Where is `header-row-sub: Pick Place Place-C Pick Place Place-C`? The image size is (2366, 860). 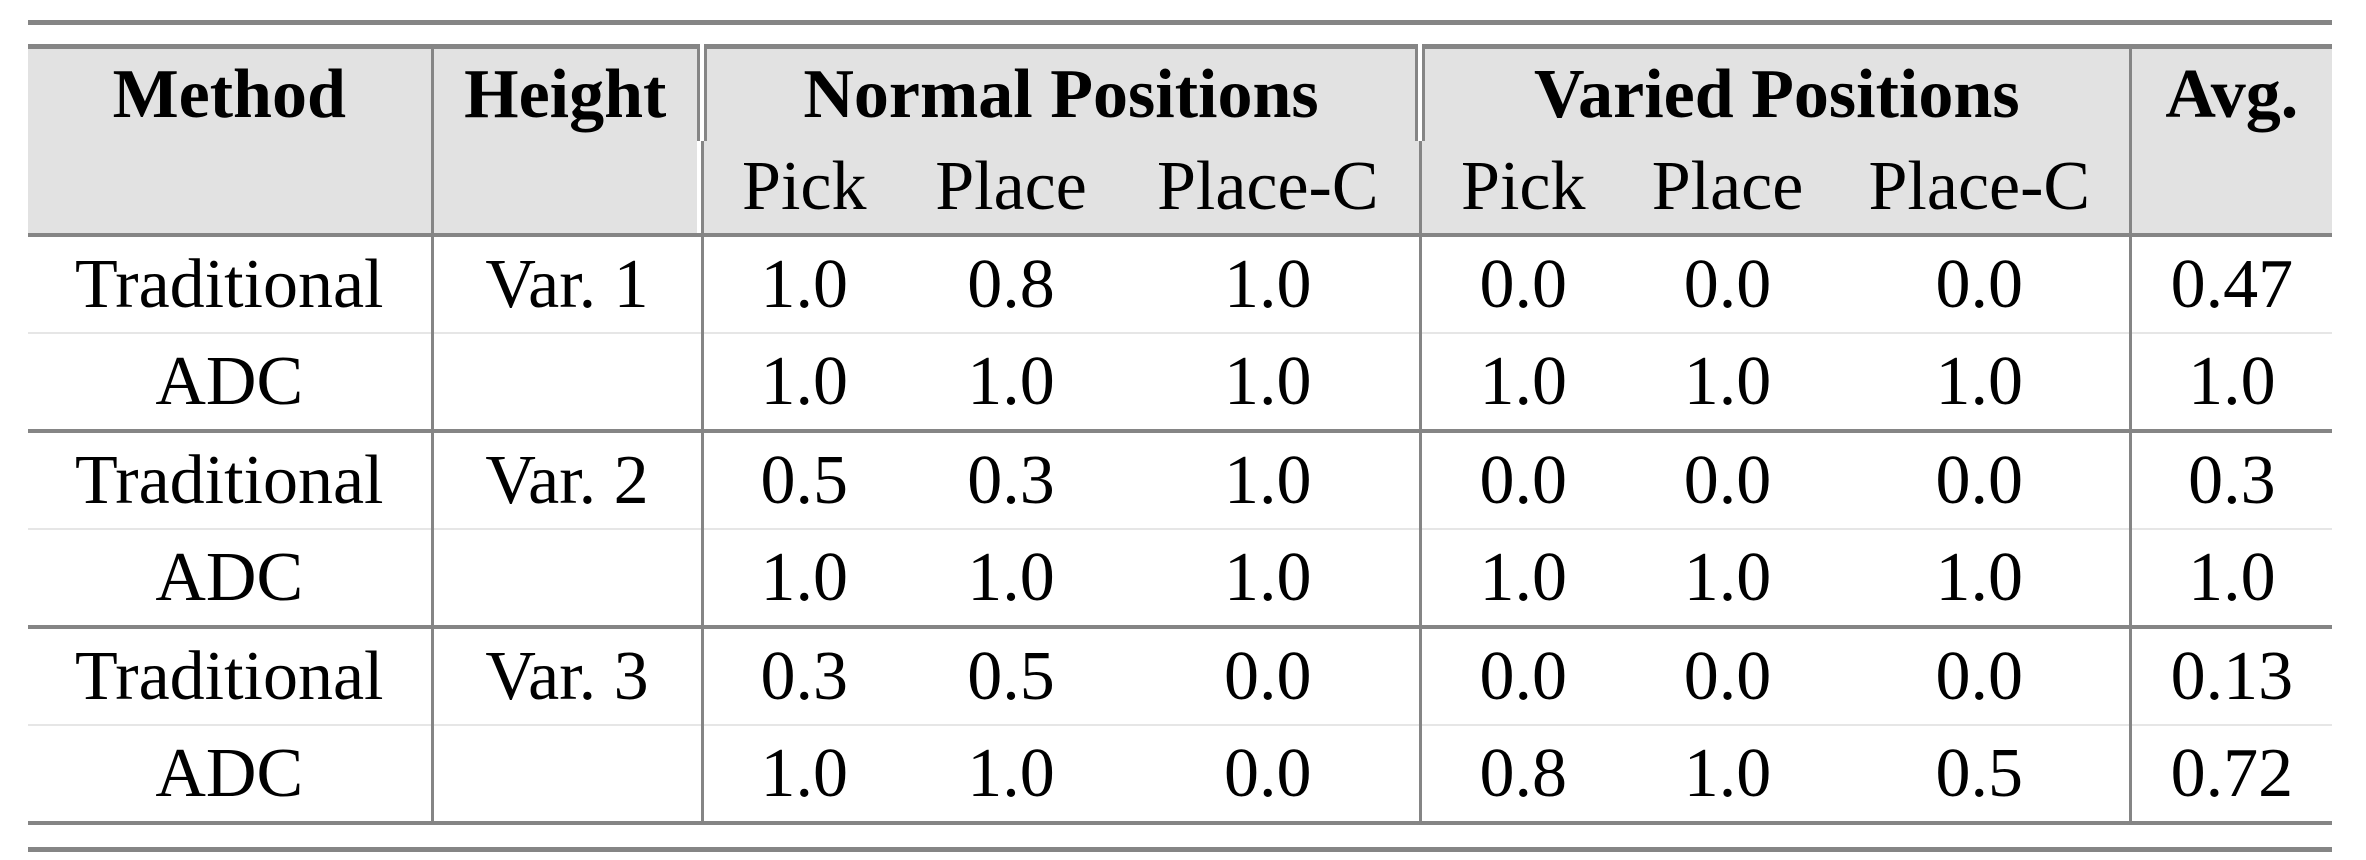
header-row-sub: Pick Place Place-C Pick Place Place-C is located at coordinates (1180, 189).